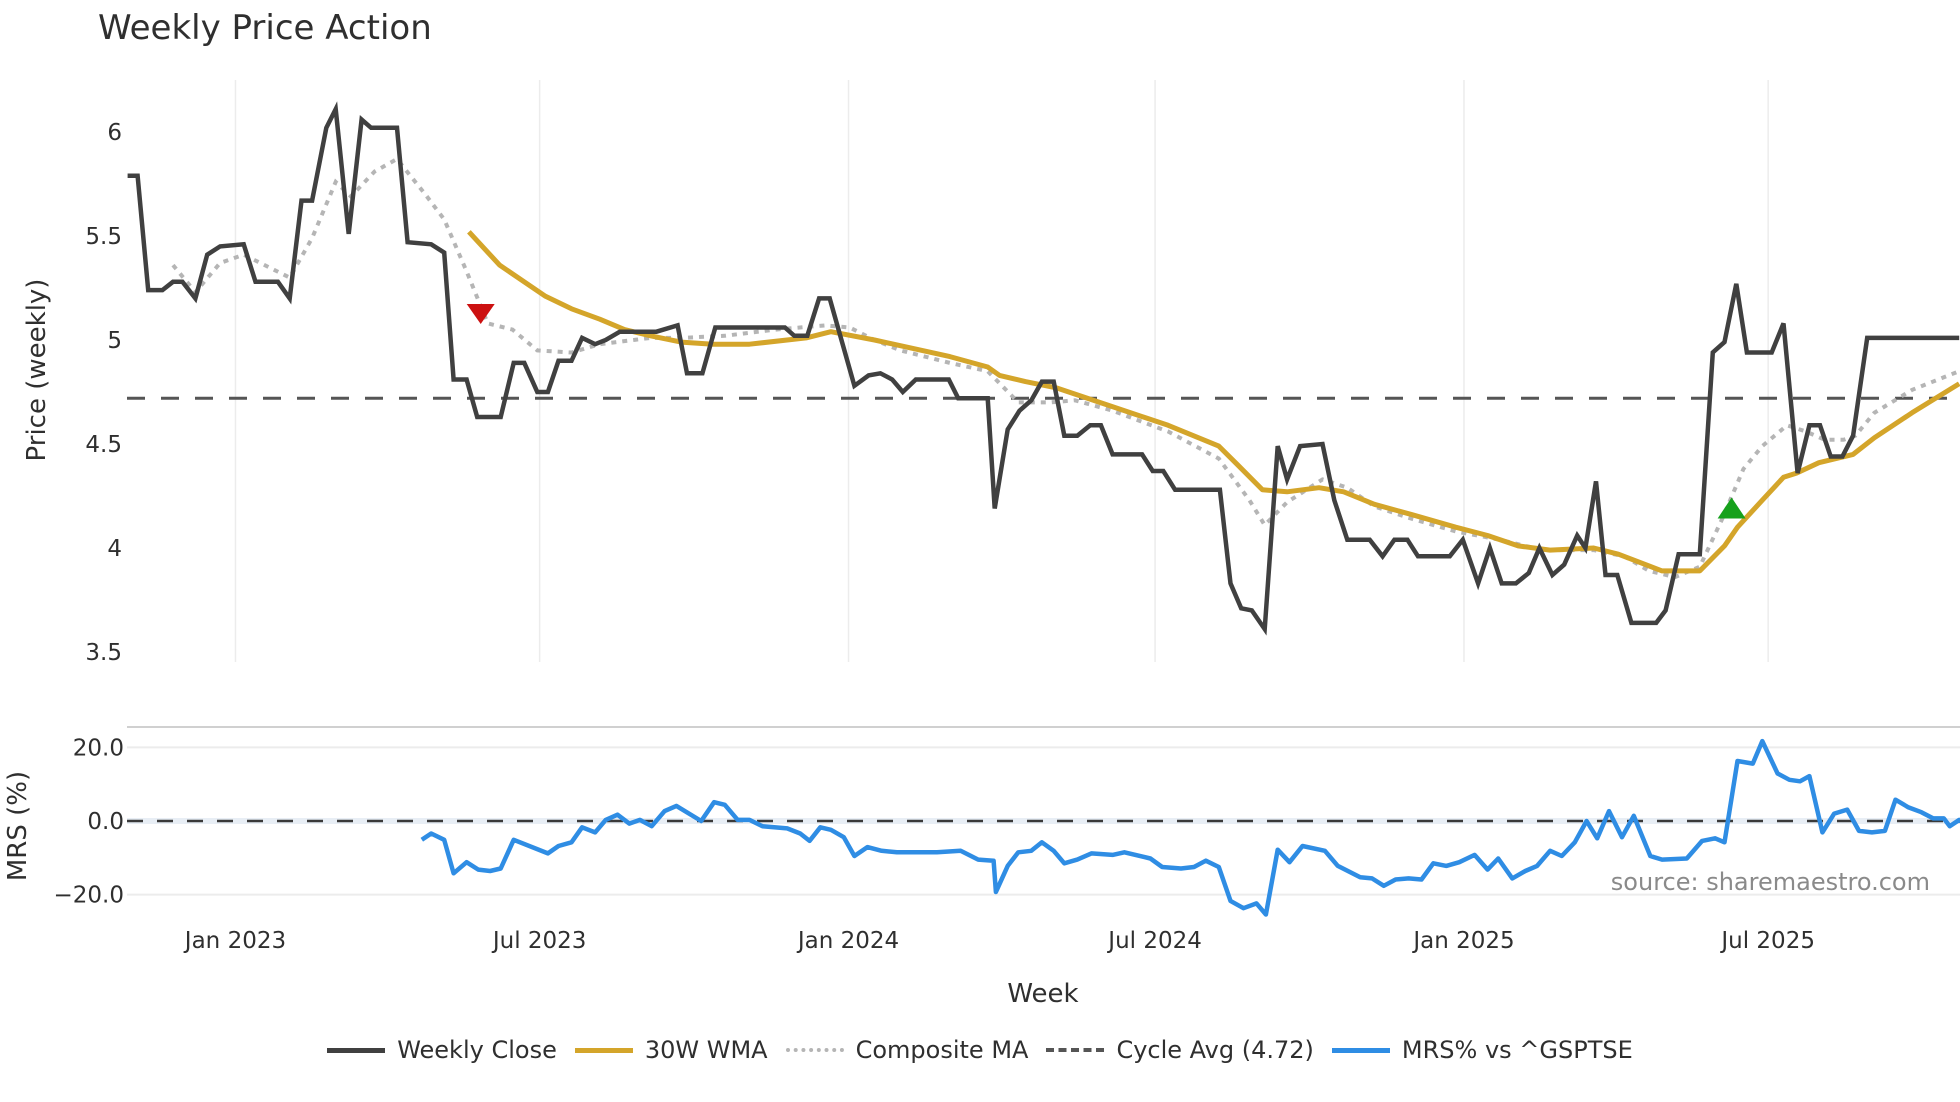 The image size is (1960, 1102). Describe the element at coordinates (114, 549) in the screenshot. I see `price-tick-label: 4` at that location.